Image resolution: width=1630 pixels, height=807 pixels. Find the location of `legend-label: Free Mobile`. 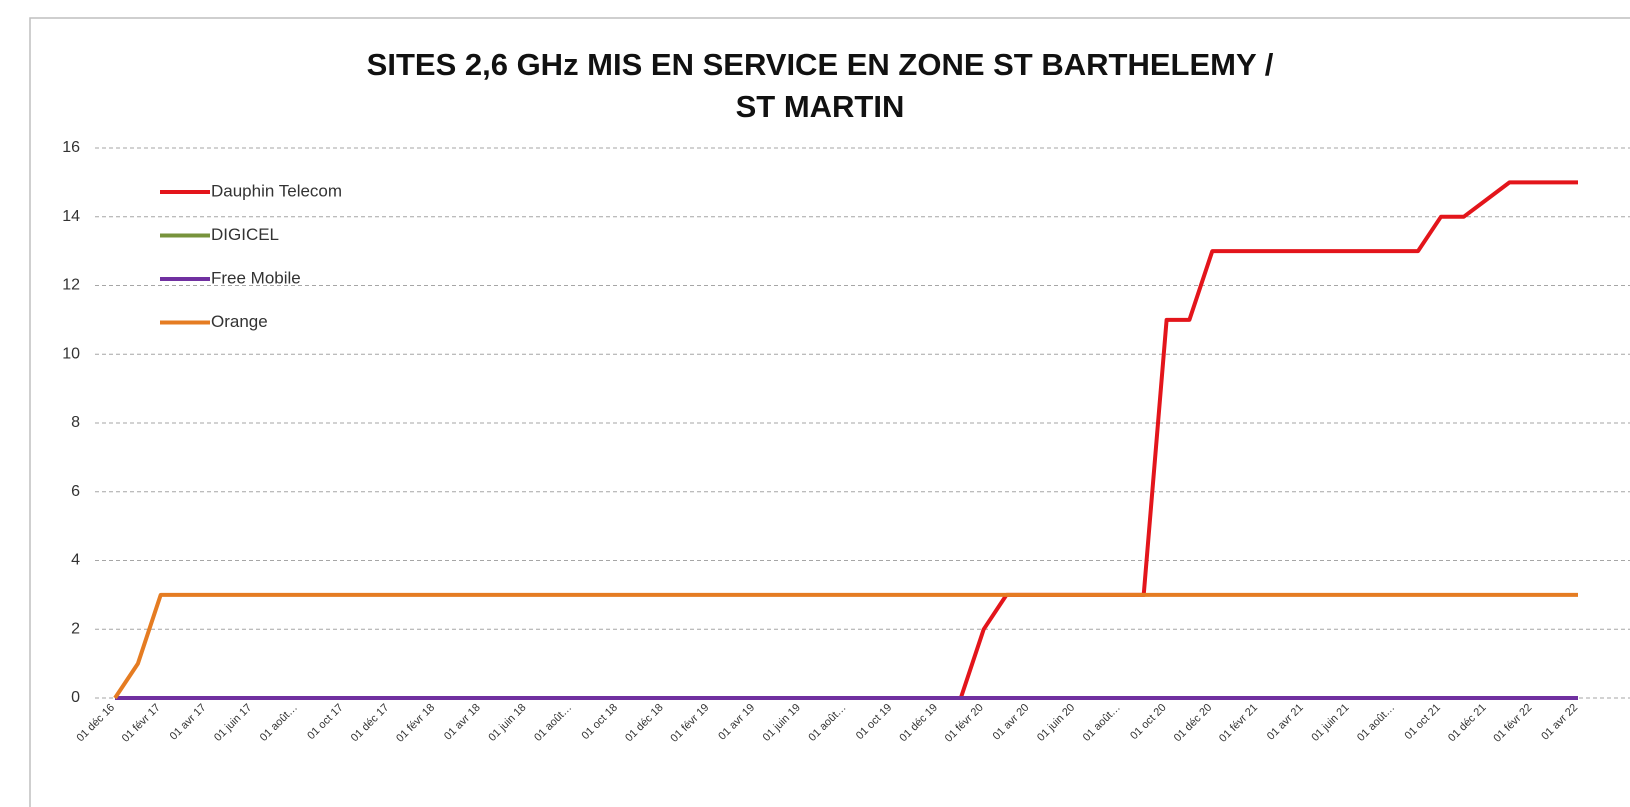

legend-label: Free Mobile is located at coordinates (256, 277).